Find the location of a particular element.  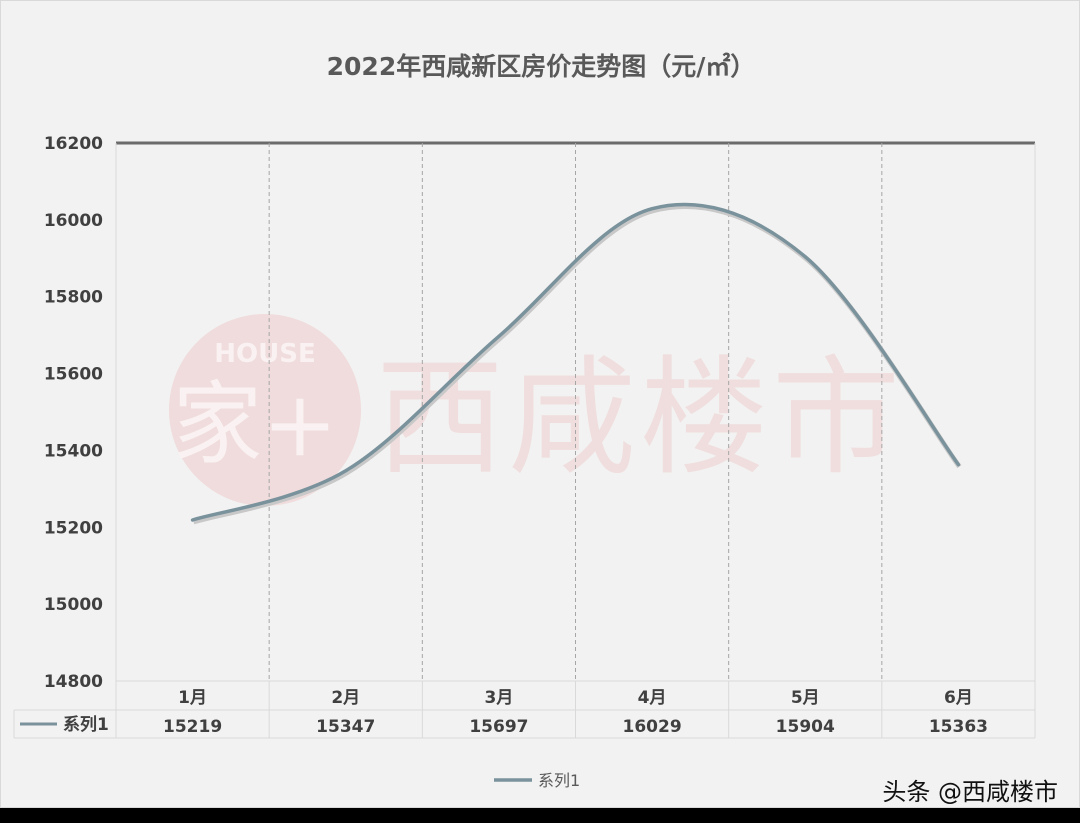

watermark-logo-glyph: 家+ is located at coordinates (254, 424).